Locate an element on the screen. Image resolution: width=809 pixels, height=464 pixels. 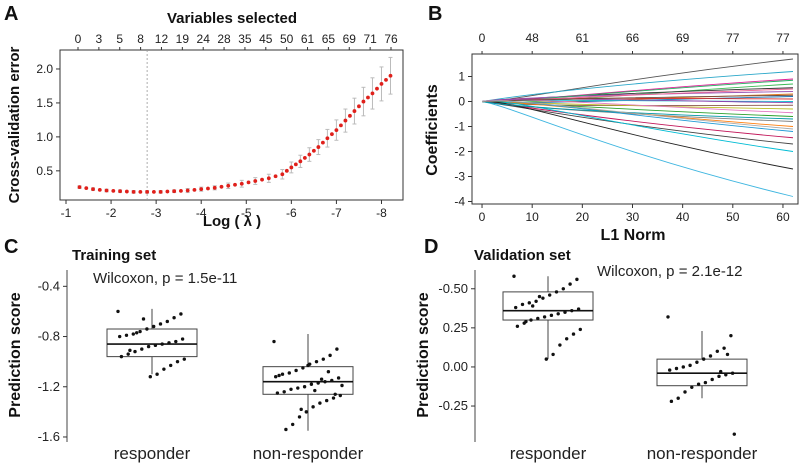
panel-a-toptick-label: 19 is located at coordinates (183, 39).